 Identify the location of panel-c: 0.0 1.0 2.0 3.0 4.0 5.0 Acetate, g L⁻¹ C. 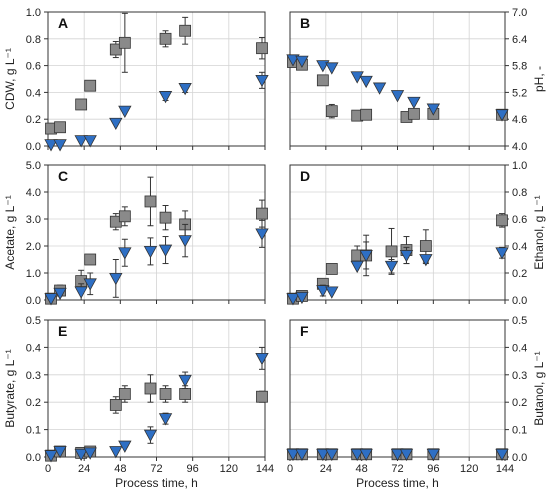
(136, 233).